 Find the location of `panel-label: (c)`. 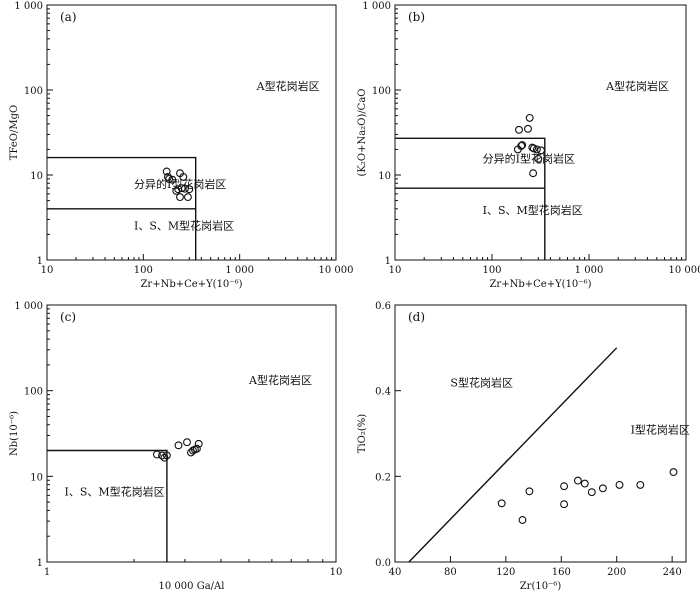

panel-label: (c) is located at coordinates (68, 317).